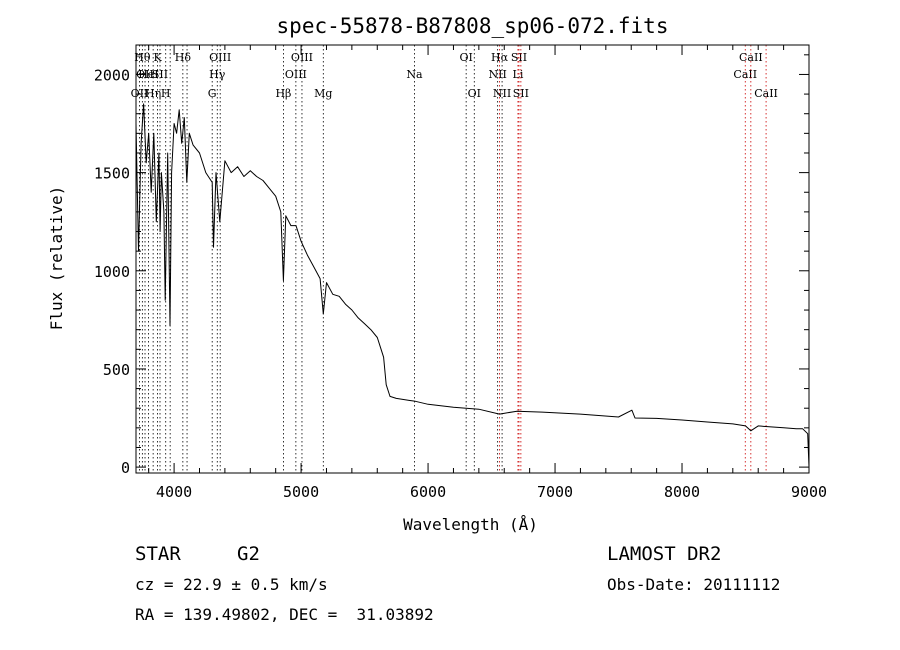 Image resolution: width=900 pixels, height=650 pixels. What do you see at coordinates (694, 584) in the screenshot?
I see `observation-date: Obs-Date: 20111112` at bounding box center [694, 584].